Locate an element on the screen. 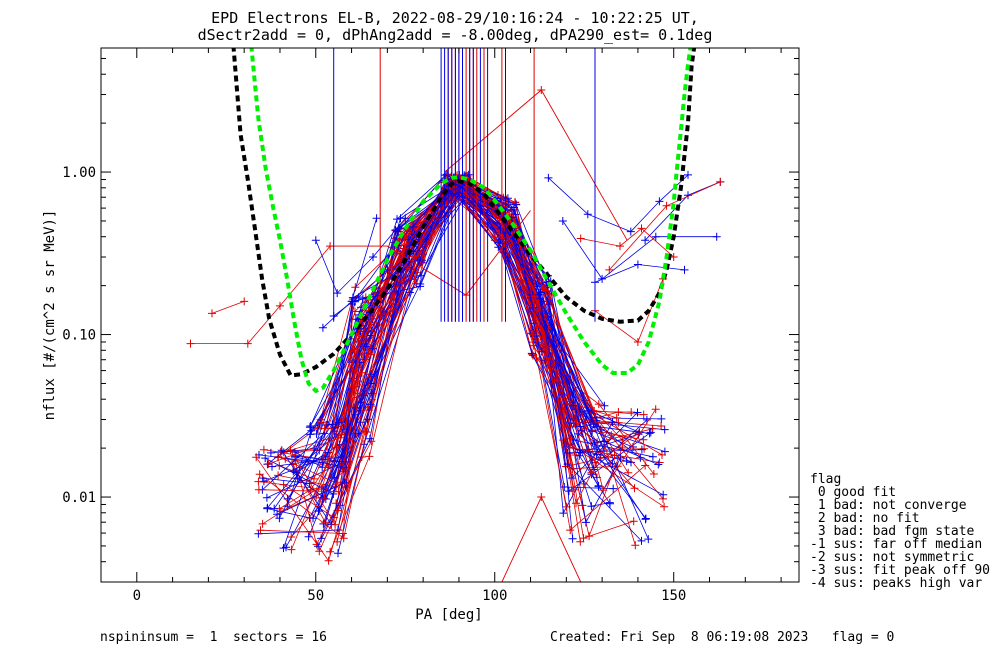  legend-item: 3 bad: bad fgm state is located at coordinates (892, 531).